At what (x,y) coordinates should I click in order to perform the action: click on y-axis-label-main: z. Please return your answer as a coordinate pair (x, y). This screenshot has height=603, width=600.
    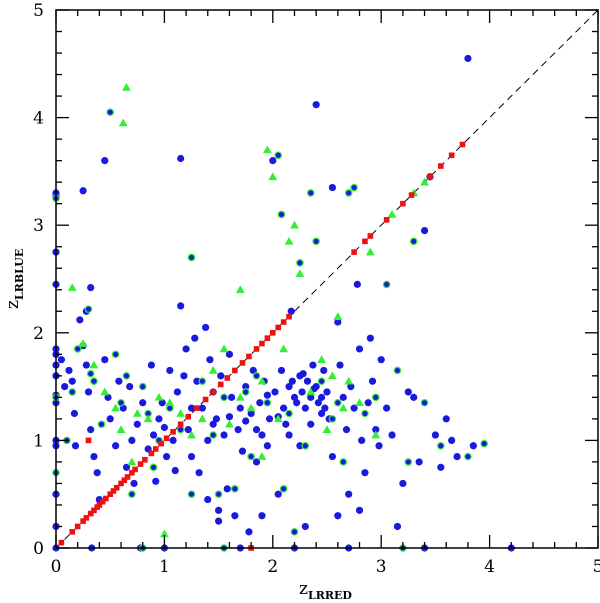
    Looking at the image, I should click on (13, 304).